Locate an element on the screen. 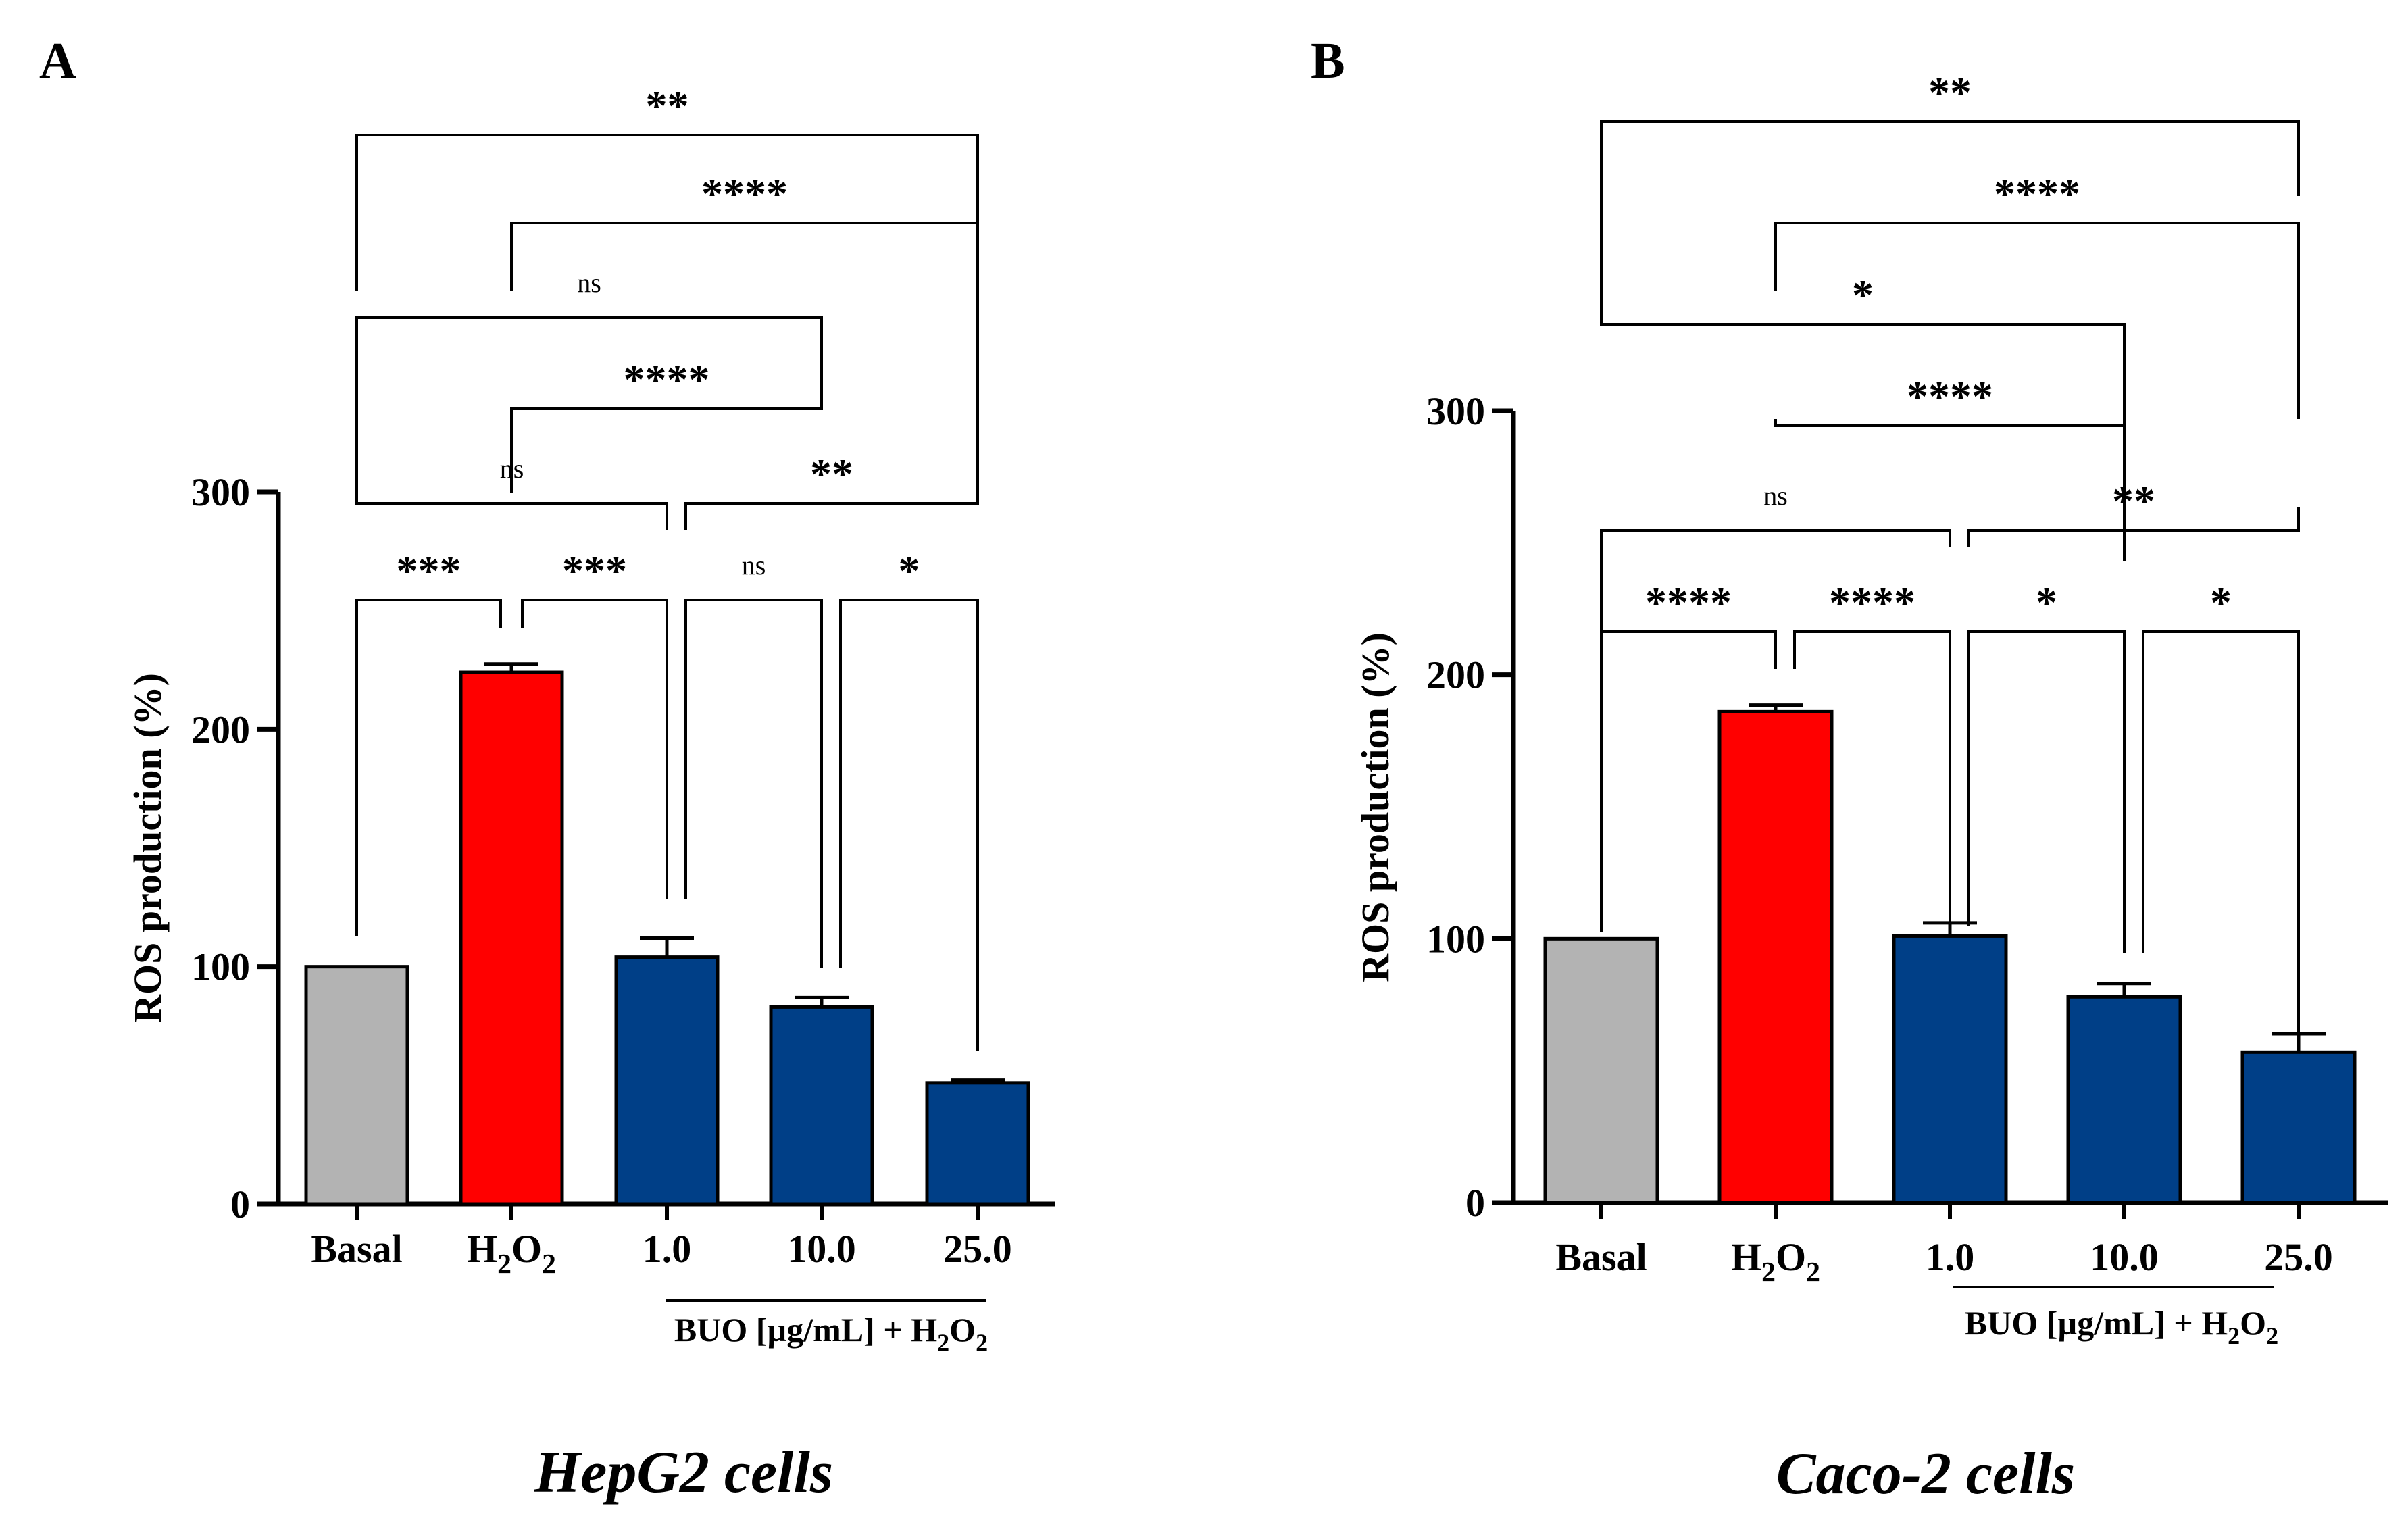 The width and height of the screenshot is (2408, 1529). panel-title: HepG2 cells is located at coordinates (683, 1472).